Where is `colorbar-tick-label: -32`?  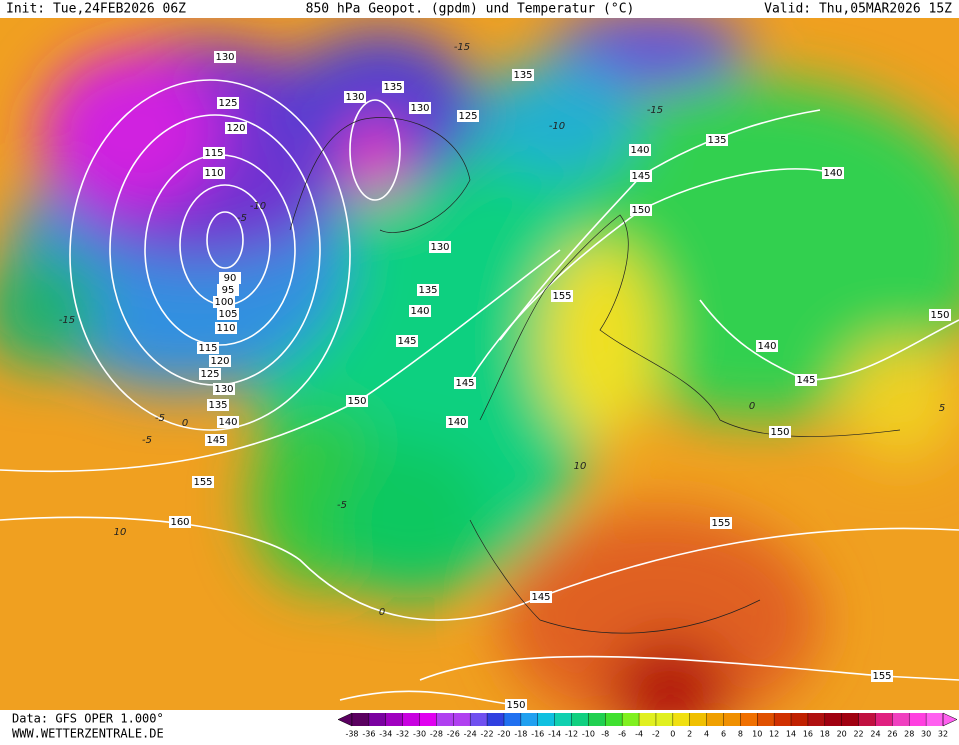 colorbar-tick-label: -32 is located at coordinates (402, 734).